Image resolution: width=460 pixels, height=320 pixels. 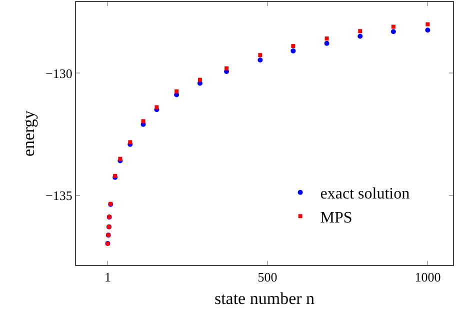 I want to click on y-tick-label: −135, so click(x=59, y=196).